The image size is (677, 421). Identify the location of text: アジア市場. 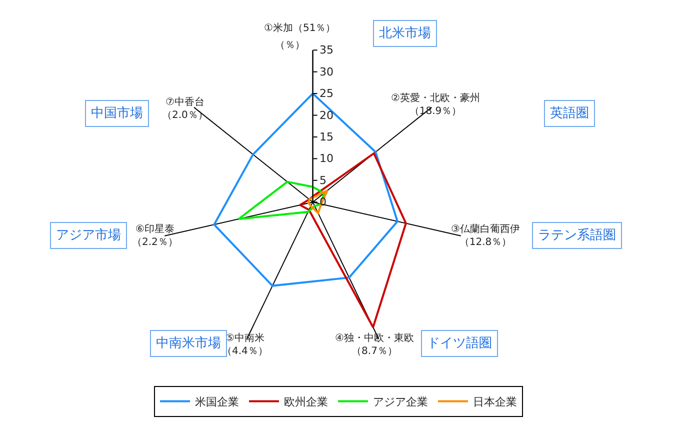
(88, 235).